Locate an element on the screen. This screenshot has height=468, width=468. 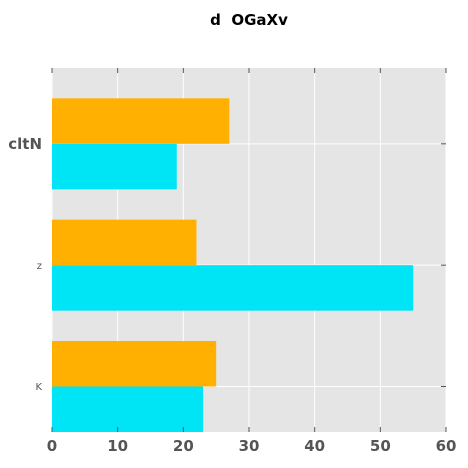
x-tick-label: 40 is located at coordinates (314, 446).